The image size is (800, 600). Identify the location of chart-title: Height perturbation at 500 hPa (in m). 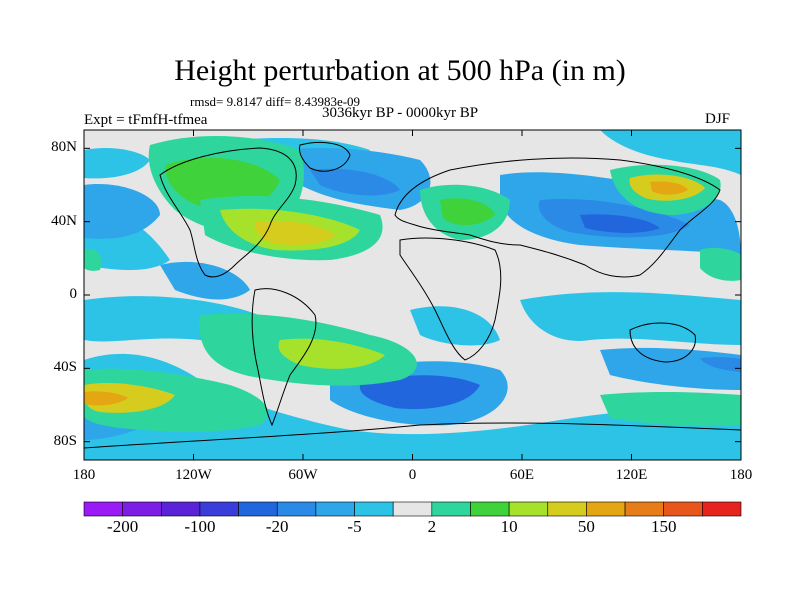
(400, 70).